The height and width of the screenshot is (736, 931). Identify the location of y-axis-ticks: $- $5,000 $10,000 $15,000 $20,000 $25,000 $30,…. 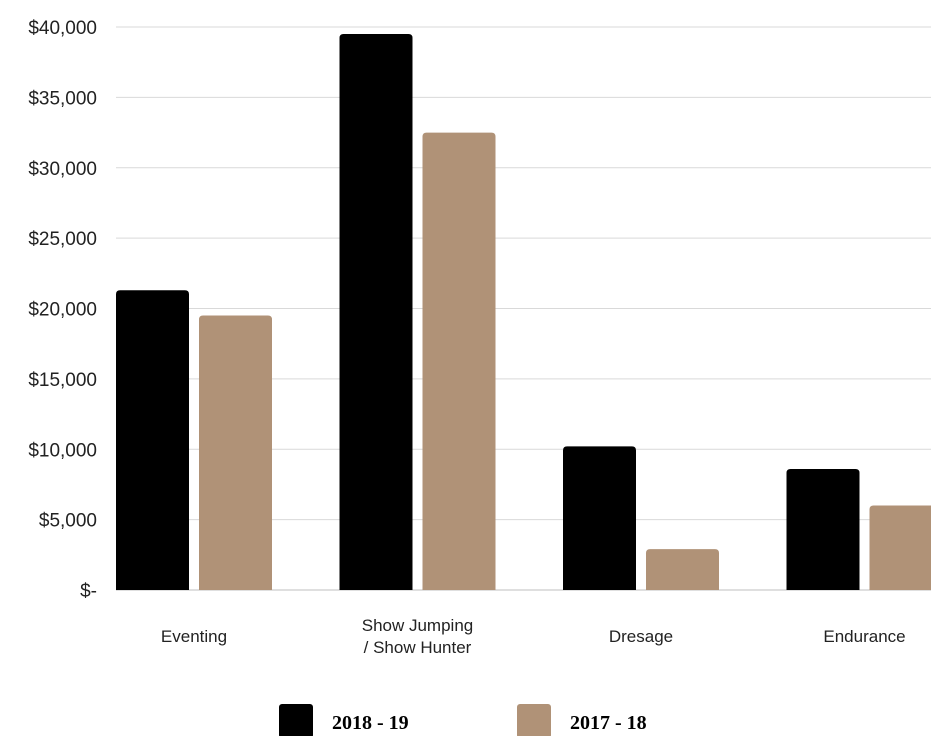
(62, 310).